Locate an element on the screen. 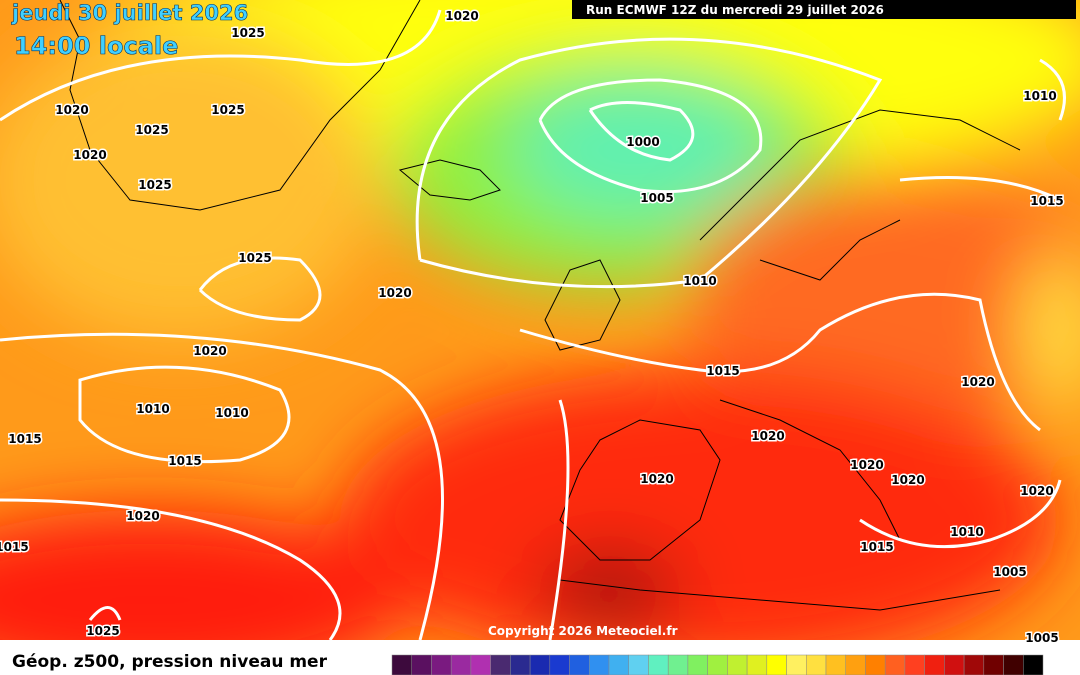 This screenshot has width=1080, height=675. time: 14:00 locale is located at coordinates (96, 46).